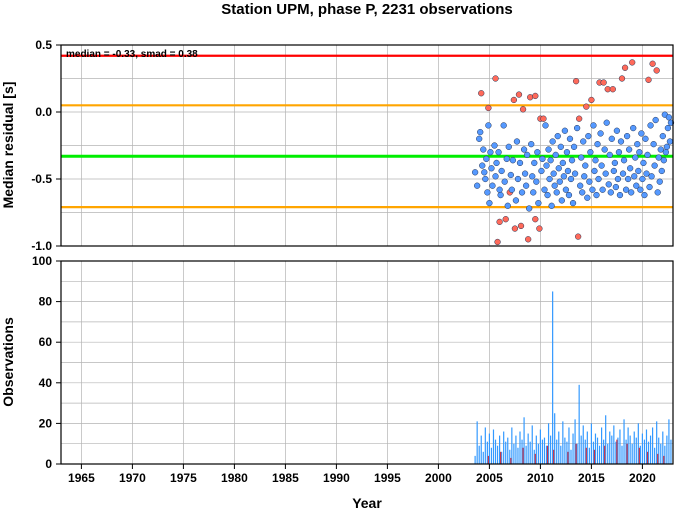 This screenshot has height=511, width=678. I want to click on chart-title: Station UPM, phase P, 2231 observations, so click(367, 9).